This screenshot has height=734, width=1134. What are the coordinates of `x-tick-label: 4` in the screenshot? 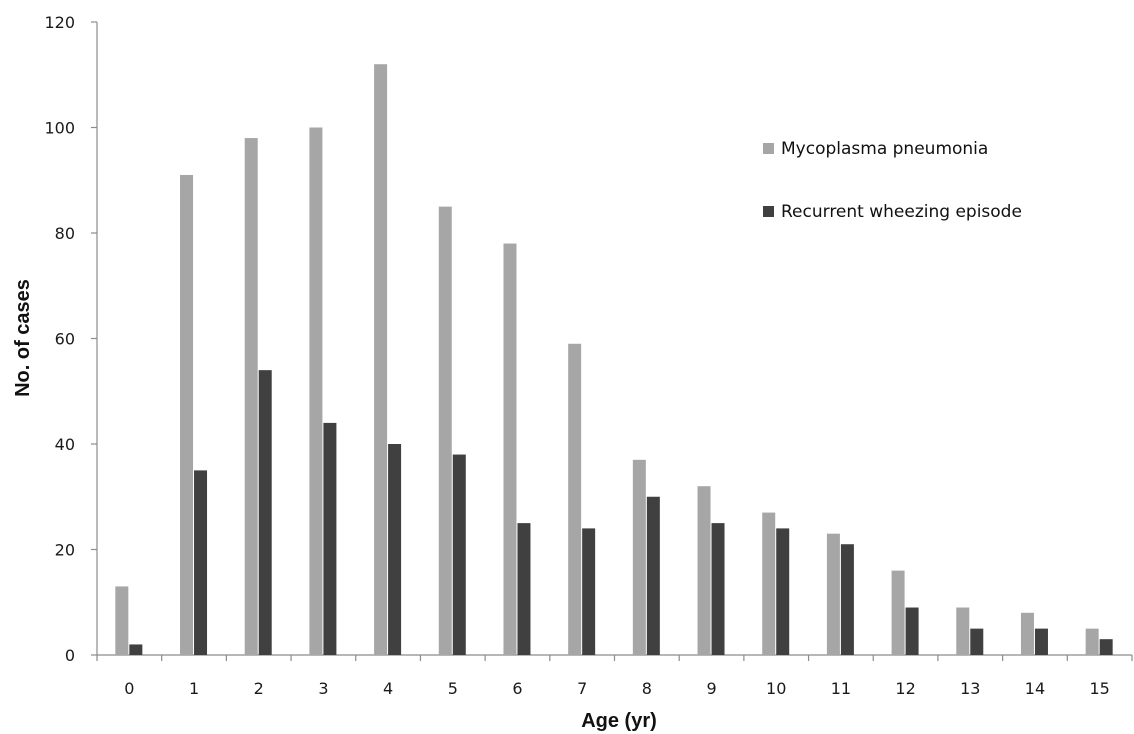 It's located at (388, 688).